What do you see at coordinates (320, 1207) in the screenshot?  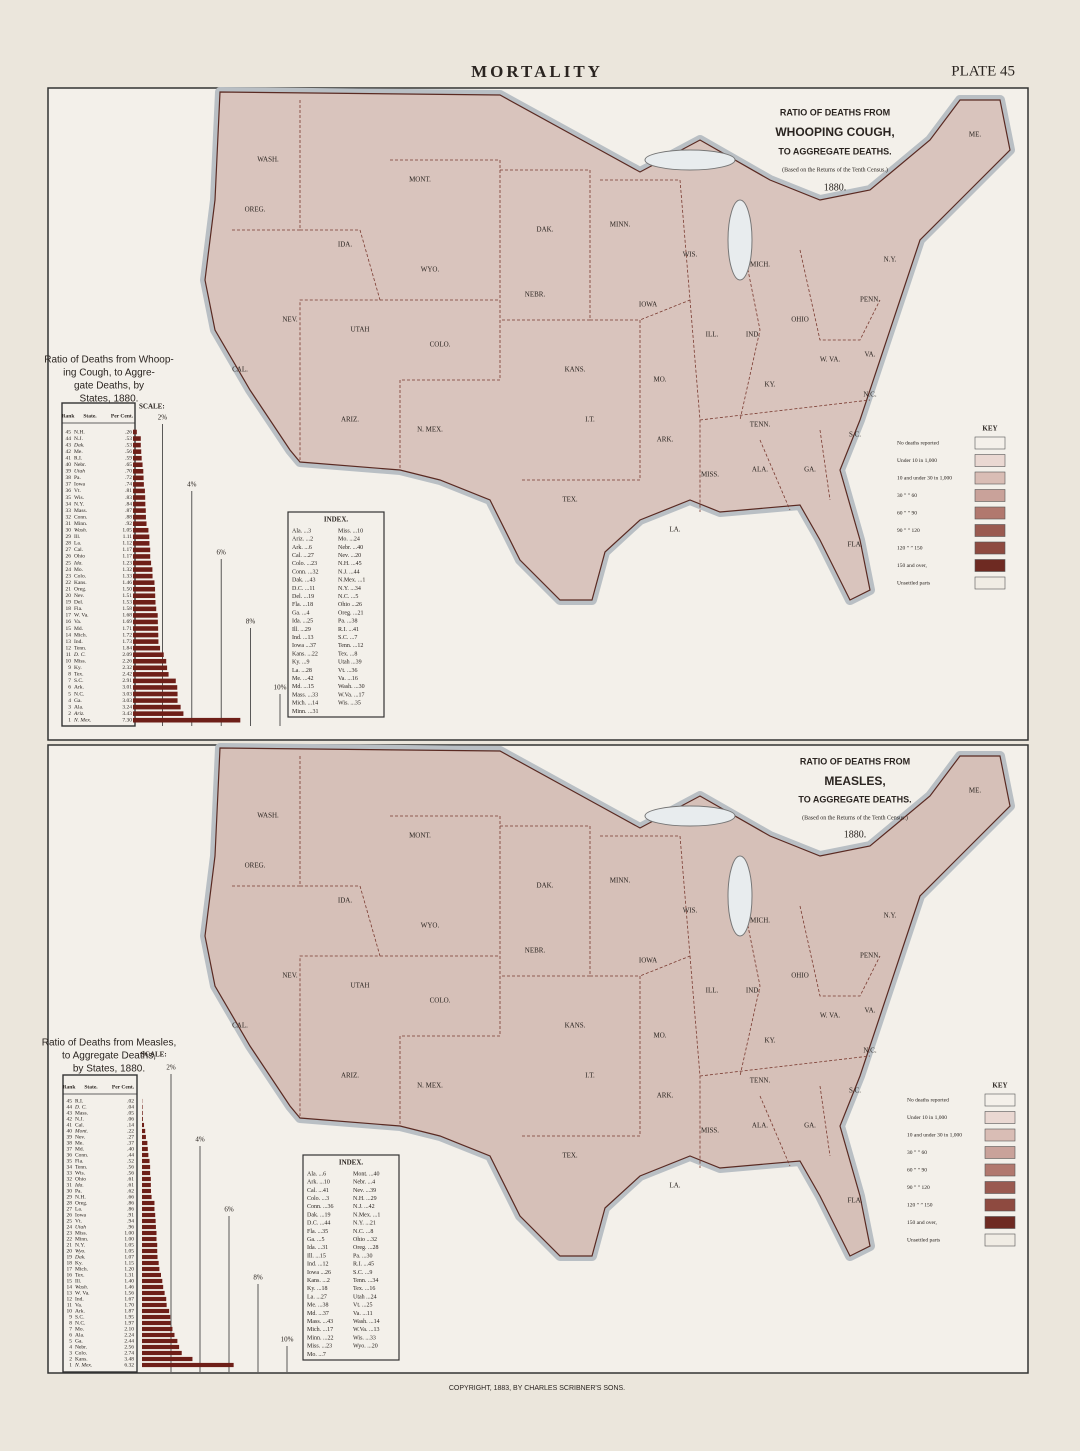 I see `index-entry: Conn. ...36` at bounding box center [320, 1207].